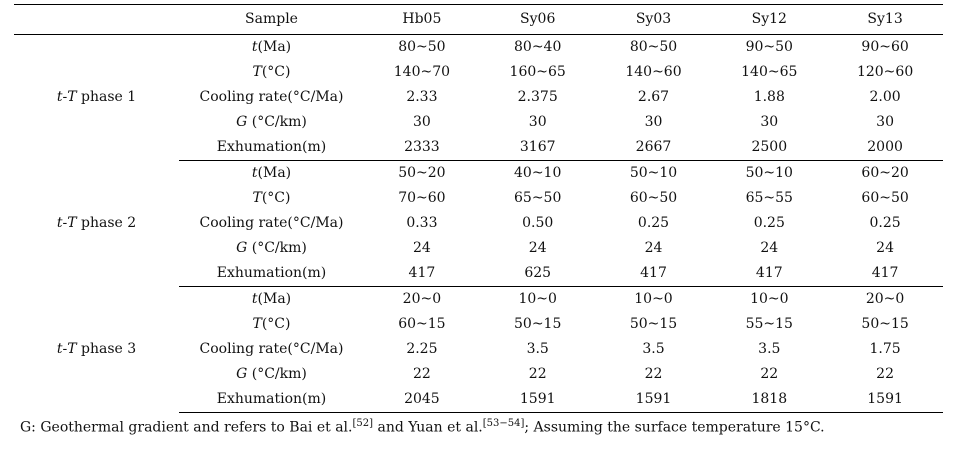 Image resolution: width=969 pixels, height=451 pixels. I want to click on value-cell: 80~50, so click(422, 47).